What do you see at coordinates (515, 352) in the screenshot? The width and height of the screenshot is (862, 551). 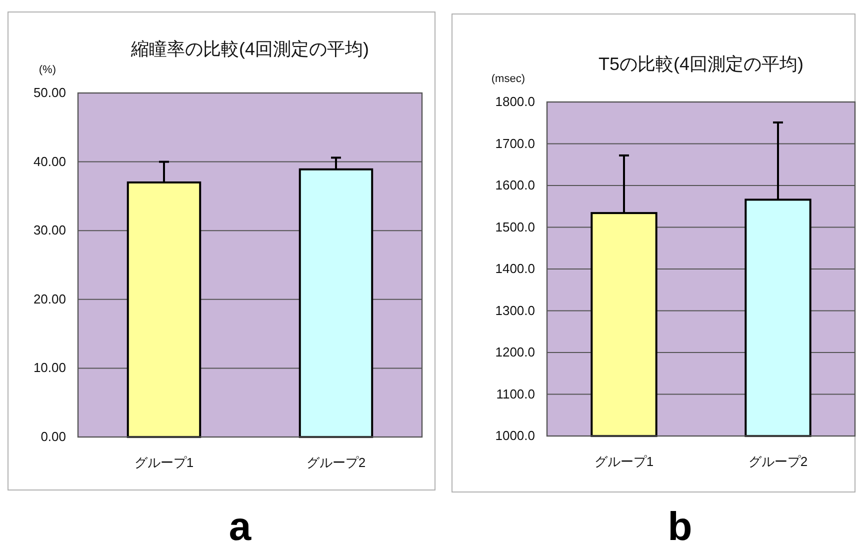 I see `y-tick-label: 1200.0` at bounding box center [515, 352].